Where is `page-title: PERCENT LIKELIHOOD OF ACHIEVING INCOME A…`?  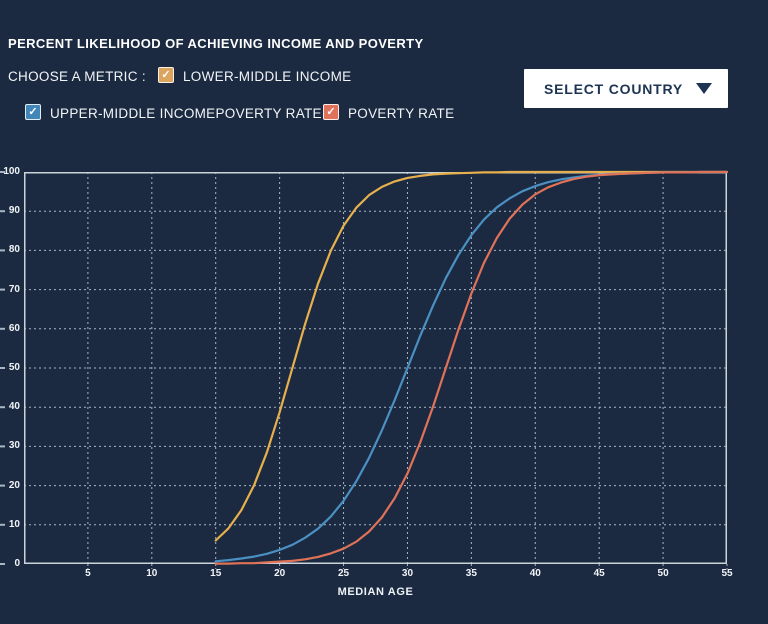
page-title: PERCENT LIKELIHOOD OF ACHIEVING INCOME A… is located at coordinates (216, 43).